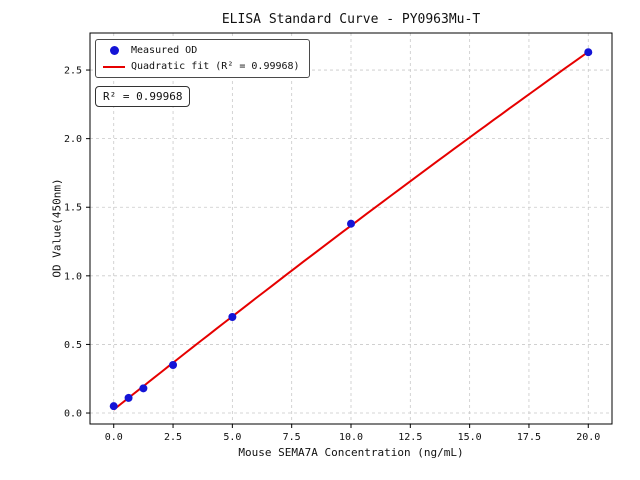 The width and height of the screenshot is (640, 480). I want to click on x-tick-label: 15.0, so click(470, 437).